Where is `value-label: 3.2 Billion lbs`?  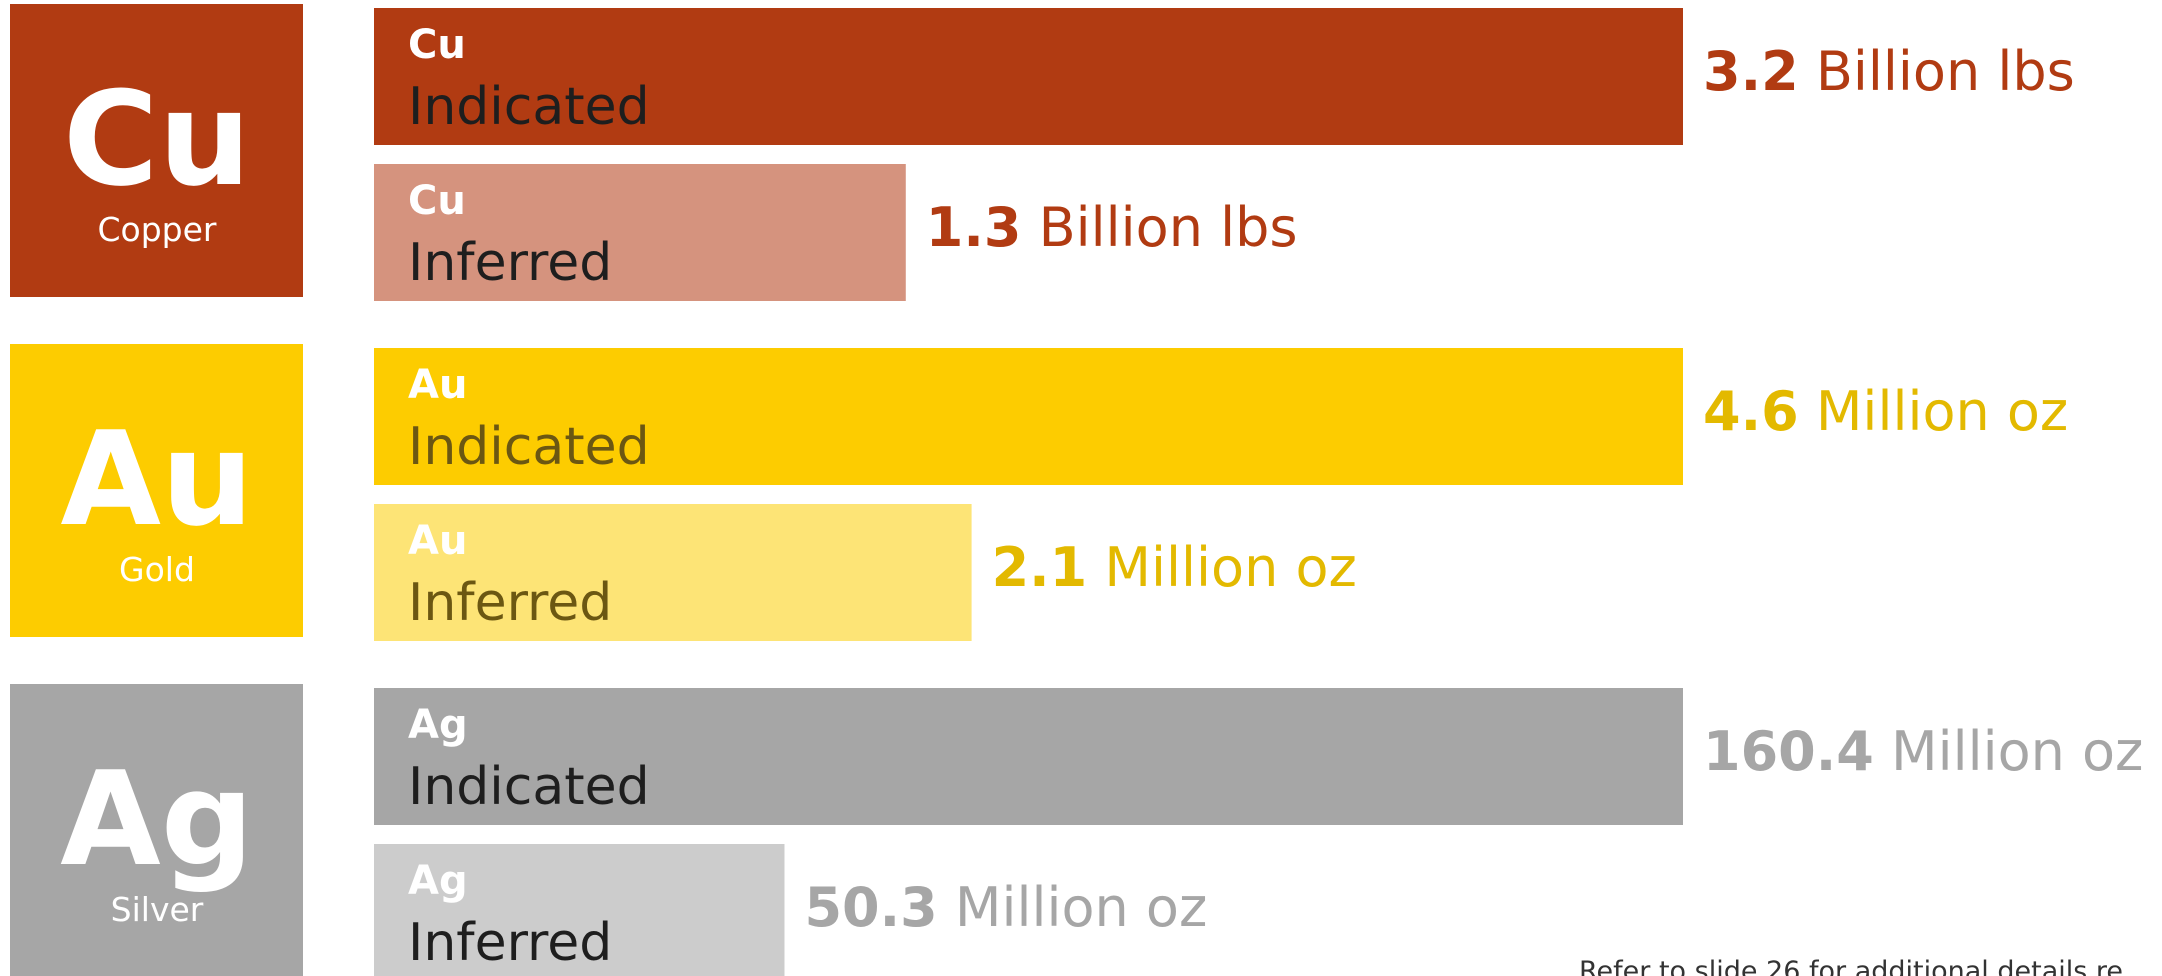 value-label: 3.2 Billion lbs is located at coordinates (1889, 71).